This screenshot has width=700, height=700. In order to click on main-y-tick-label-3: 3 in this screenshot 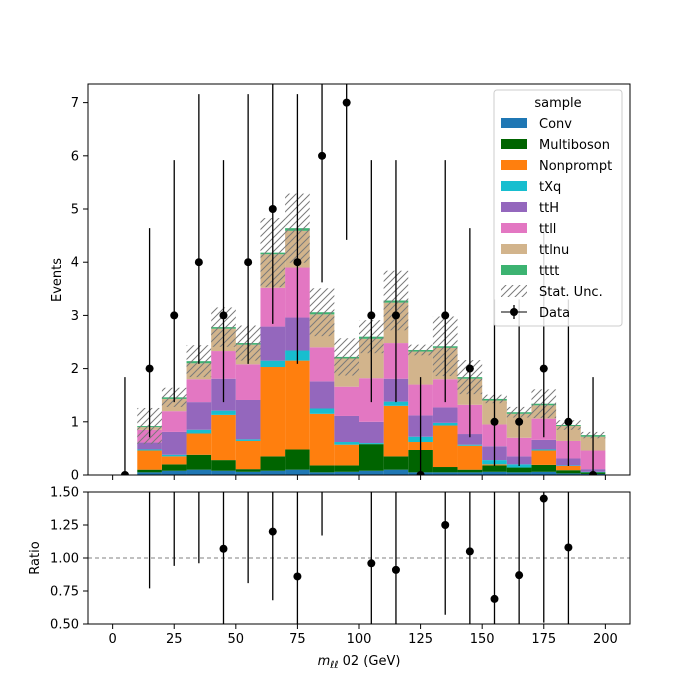, I will do `click(75, 316)`.